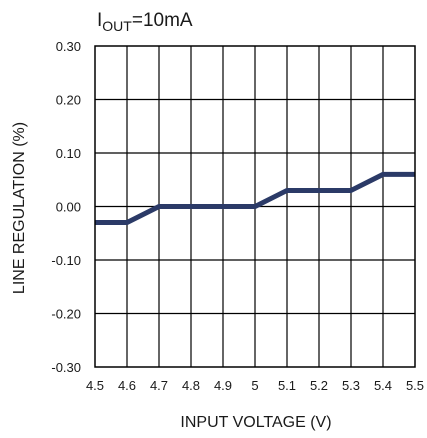  Describe the element at coordinates (66, 367) in the screenshot. I see `y-tick-label: -0.30` at that location.